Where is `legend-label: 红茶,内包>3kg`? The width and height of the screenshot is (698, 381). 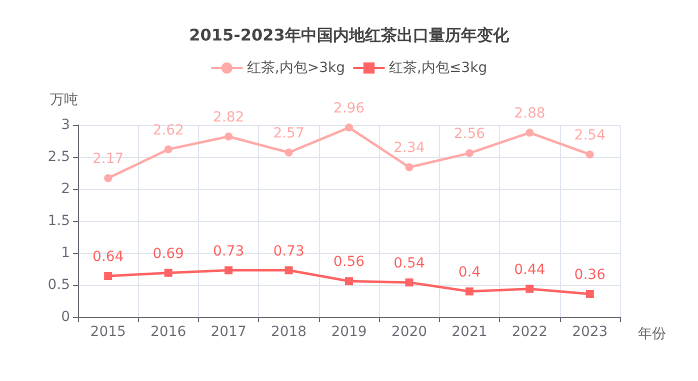 legend-label: 红茶,内包>3kg is located at coordinates (296, 68).